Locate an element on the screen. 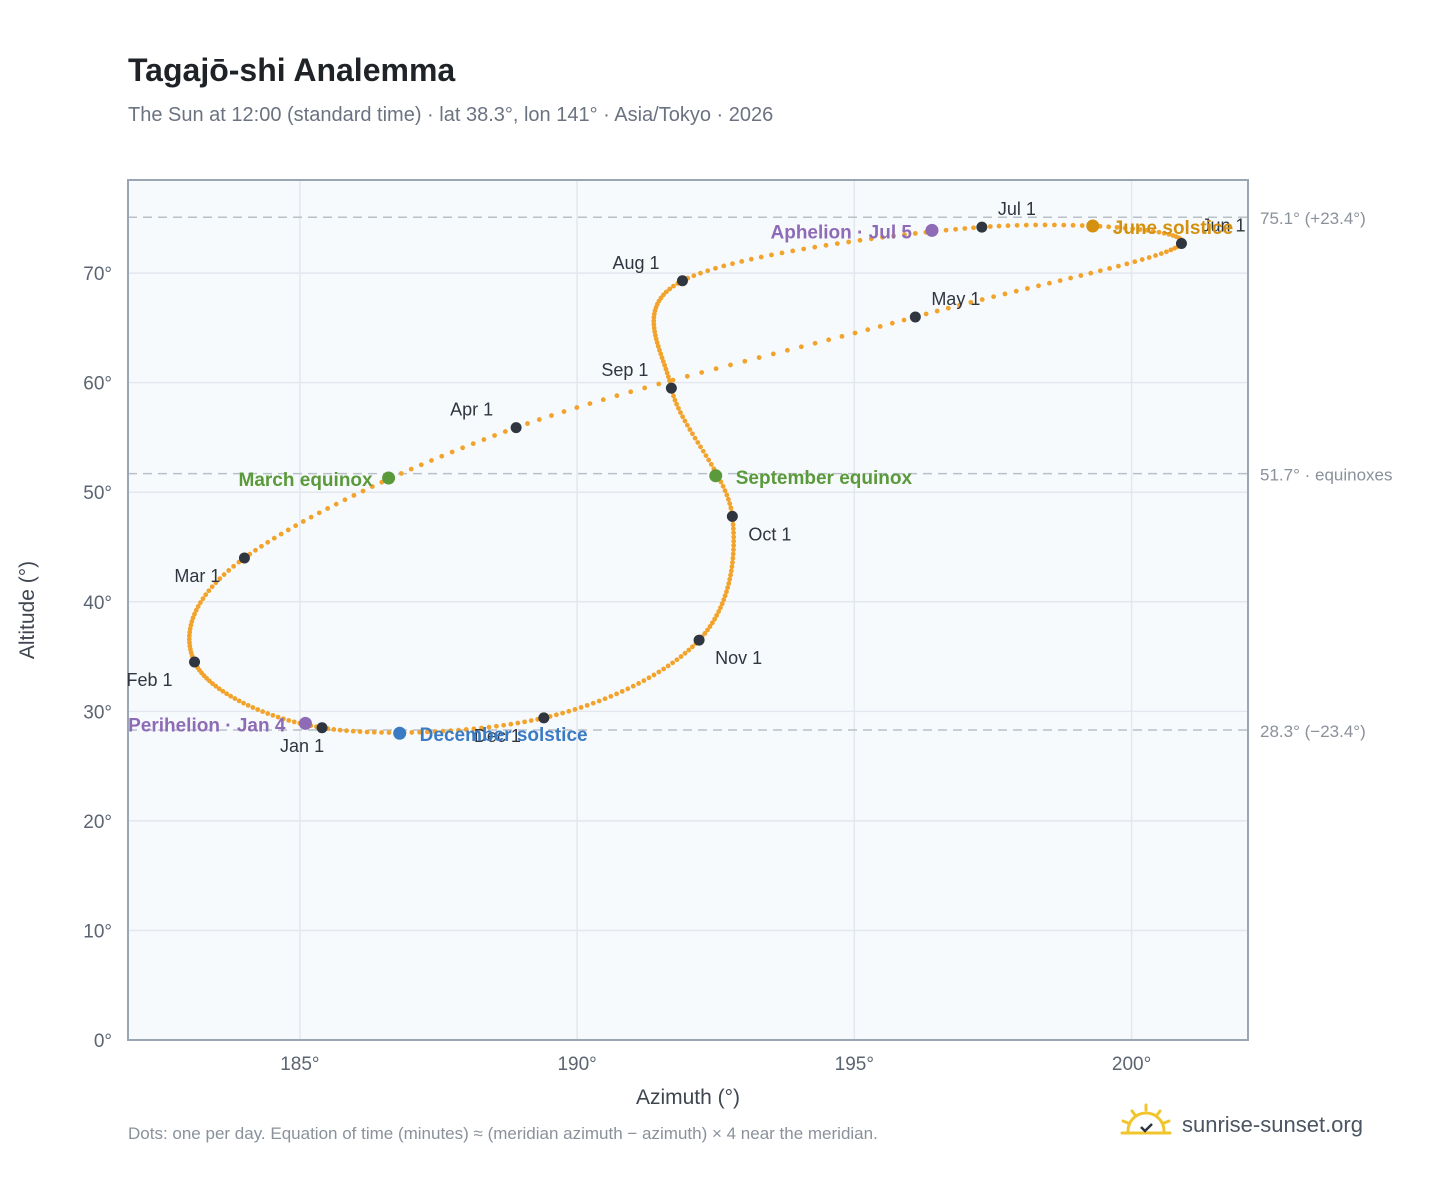 The height and width of the screenshot is (1188, 1448). event-label: December solstice is located at coordinates (504, 735).